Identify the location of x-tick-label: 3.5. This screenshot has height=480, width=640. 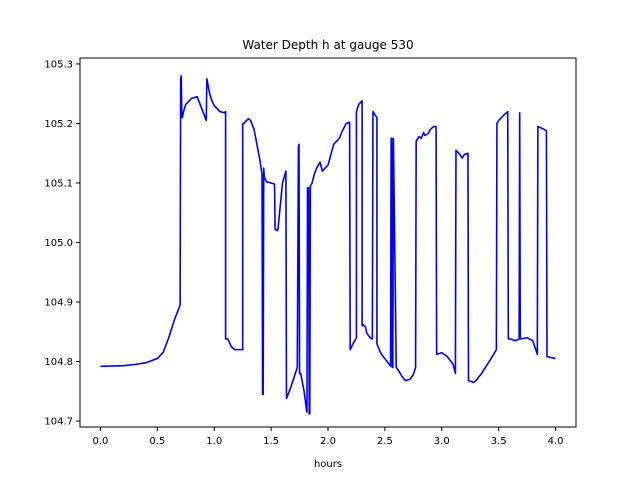
(499, 441).